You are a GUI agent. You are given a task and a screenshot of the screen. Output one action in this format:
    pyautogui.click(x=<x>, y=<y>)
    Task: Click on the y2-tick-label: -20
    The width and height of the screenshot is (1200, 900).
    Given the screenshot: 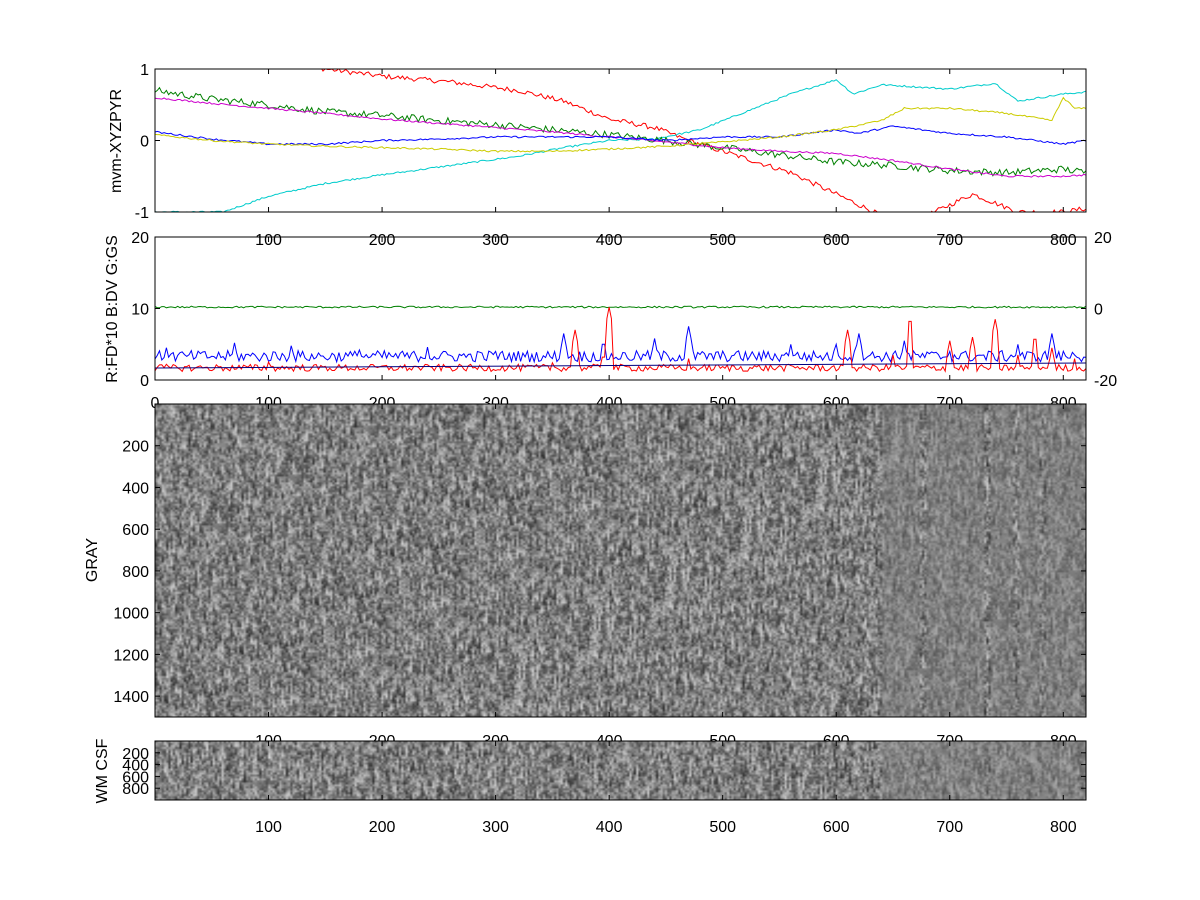 What is the action you would take?
    pyautogui.click(x=1105, y=381)
    